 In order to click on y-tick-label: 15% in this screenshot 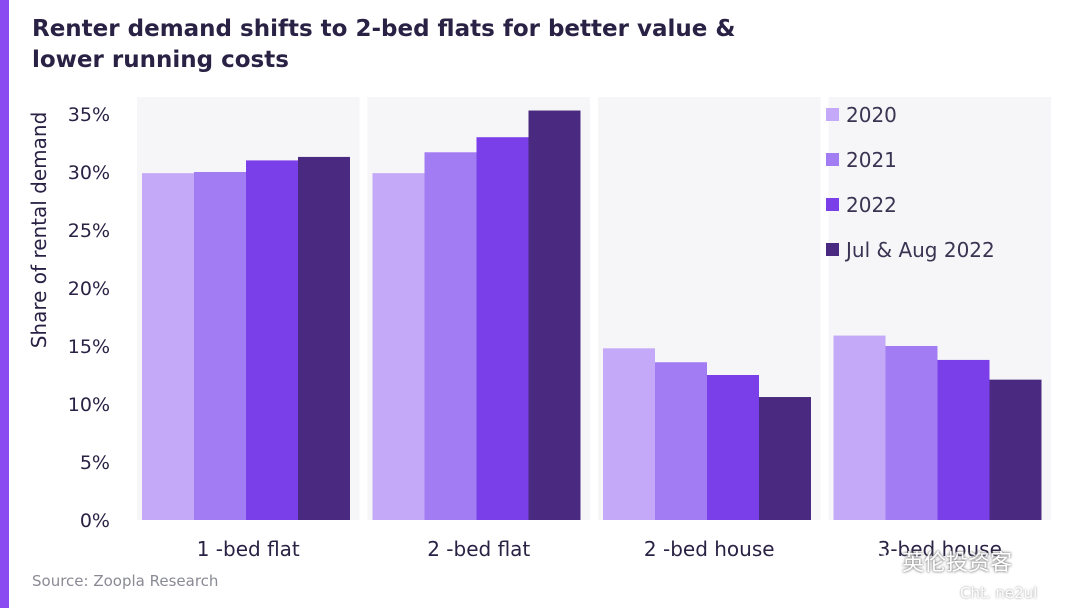, I will do `click(89, 347)`.